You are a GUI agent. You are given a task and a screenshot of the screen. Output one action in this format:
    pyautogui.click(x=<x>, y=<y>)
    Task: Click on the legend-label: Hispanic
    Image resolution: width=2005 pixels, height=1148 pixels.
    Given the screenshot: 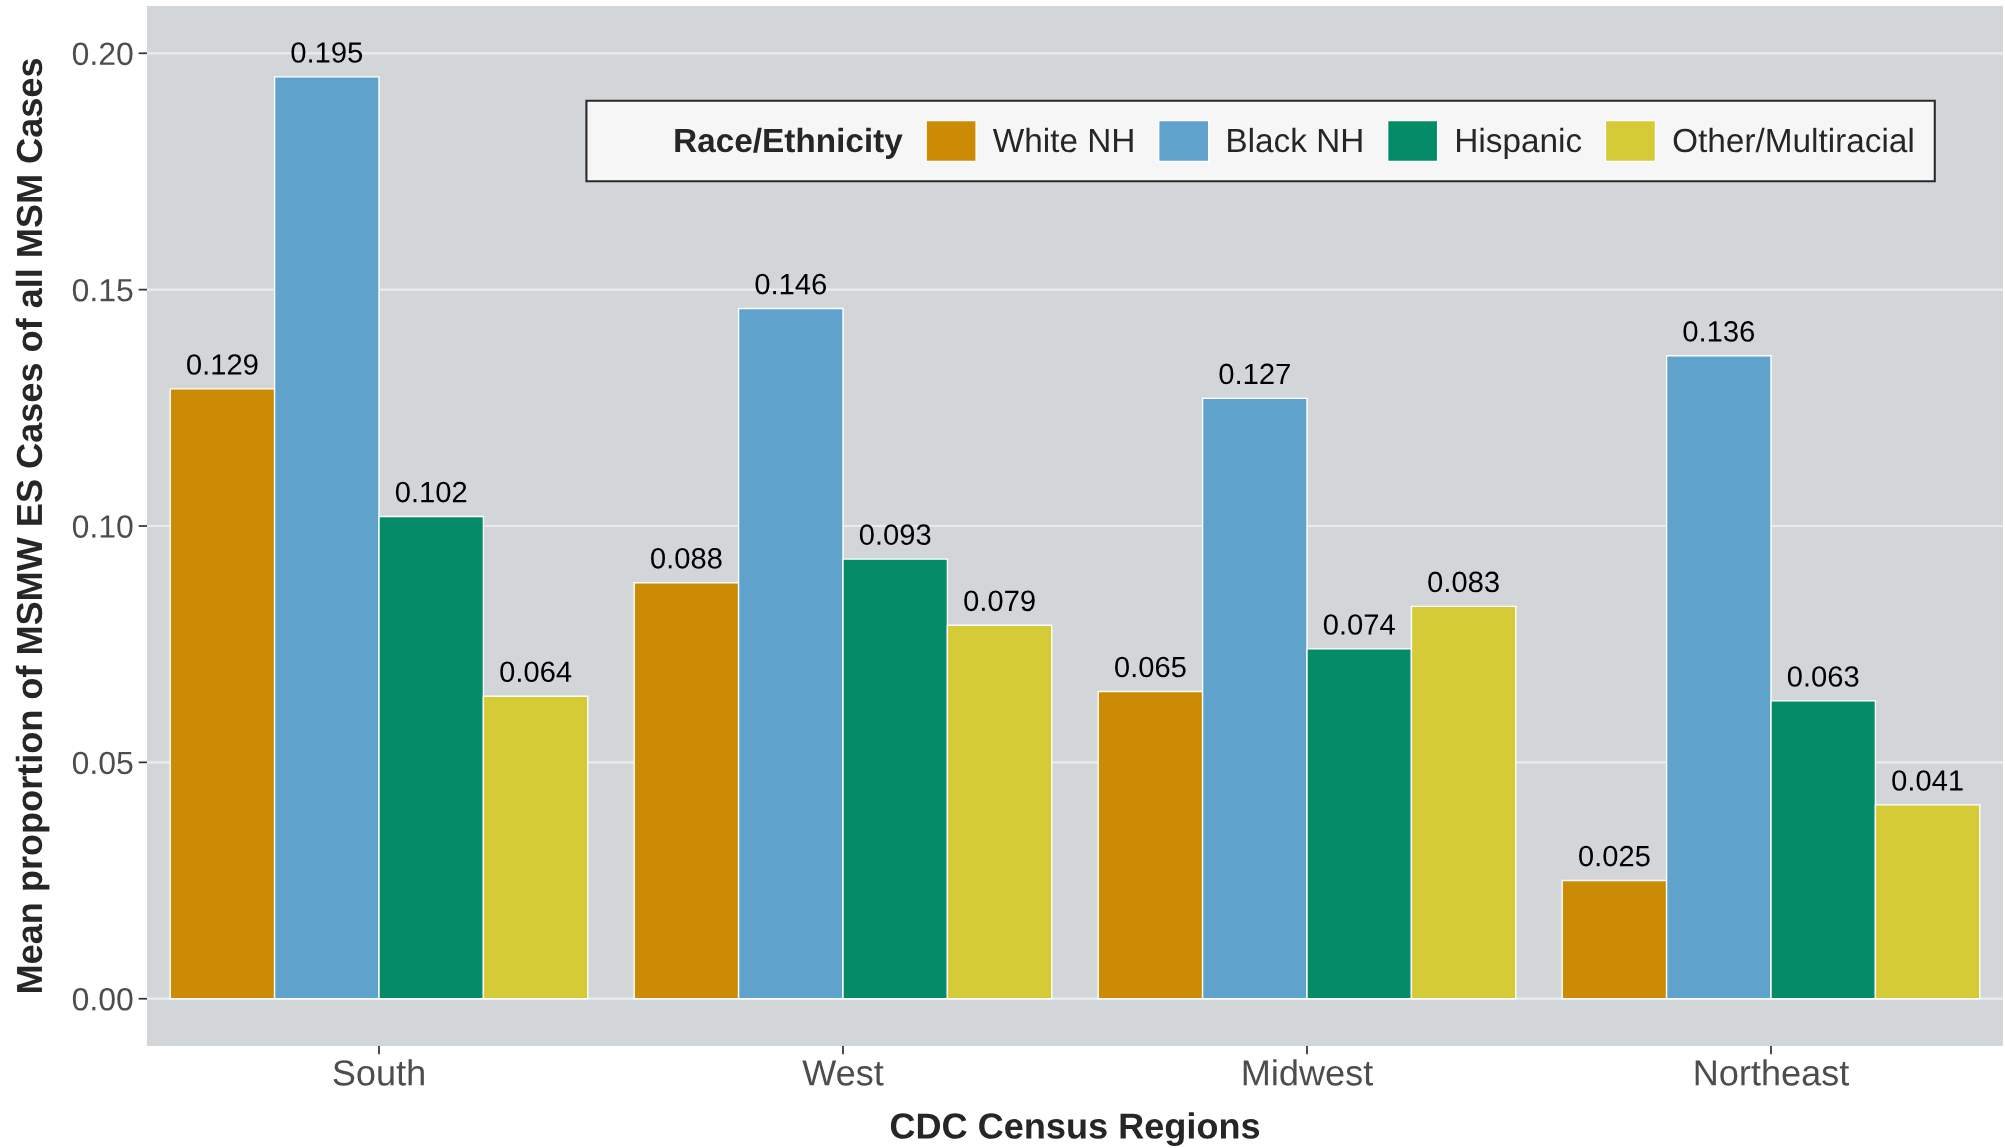 What is the action you would take?
    pyautogui.click(x=1519, y=143)
    